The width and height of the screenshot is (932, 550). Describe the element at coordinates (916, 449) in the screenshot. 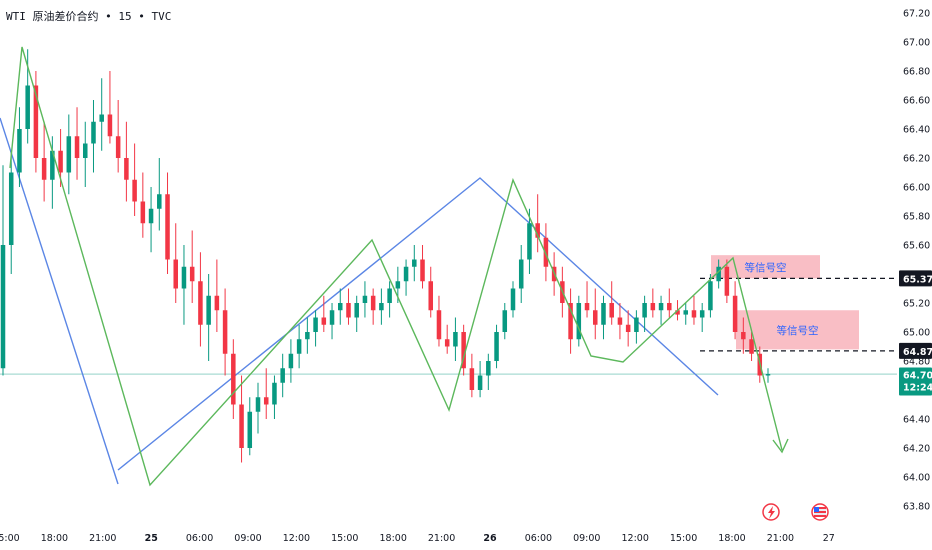

I see `y-tick-label: 64.20` at that location.